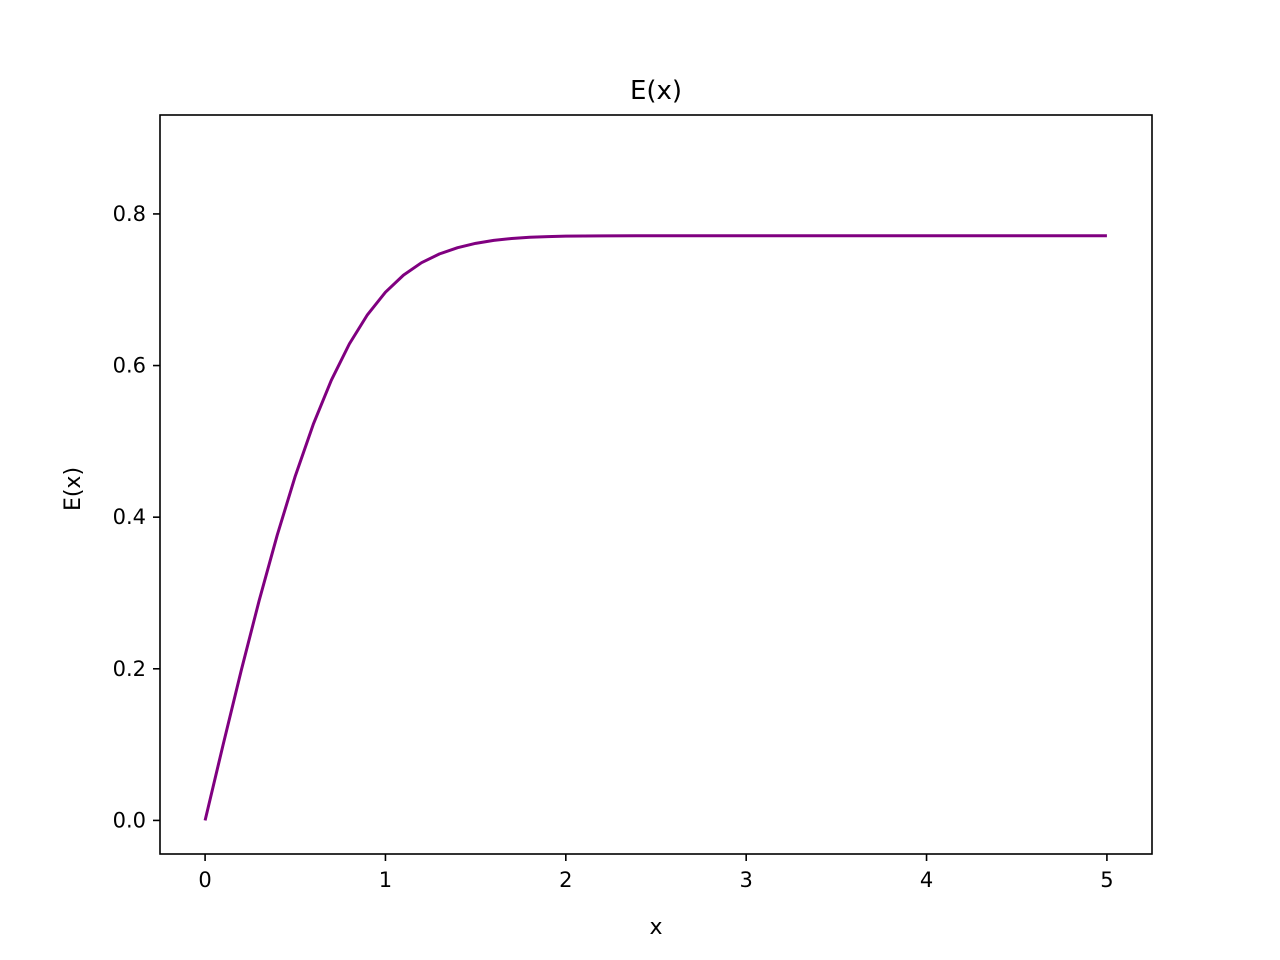 The height and width of the screenshot is (960, 1280). Describe the element at coordinates (926, 880) in the screenshot. I see `x-tick-label: 4` at that location.